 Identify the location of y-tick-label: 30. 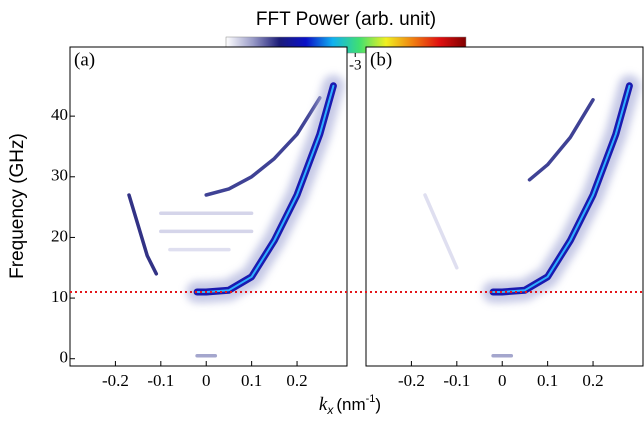
(59, 175).